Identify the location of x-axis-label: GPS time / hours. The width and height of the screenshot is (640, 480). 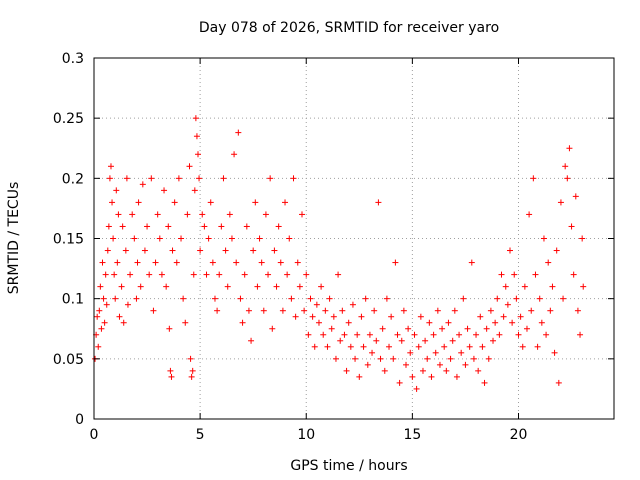
(348, 466).